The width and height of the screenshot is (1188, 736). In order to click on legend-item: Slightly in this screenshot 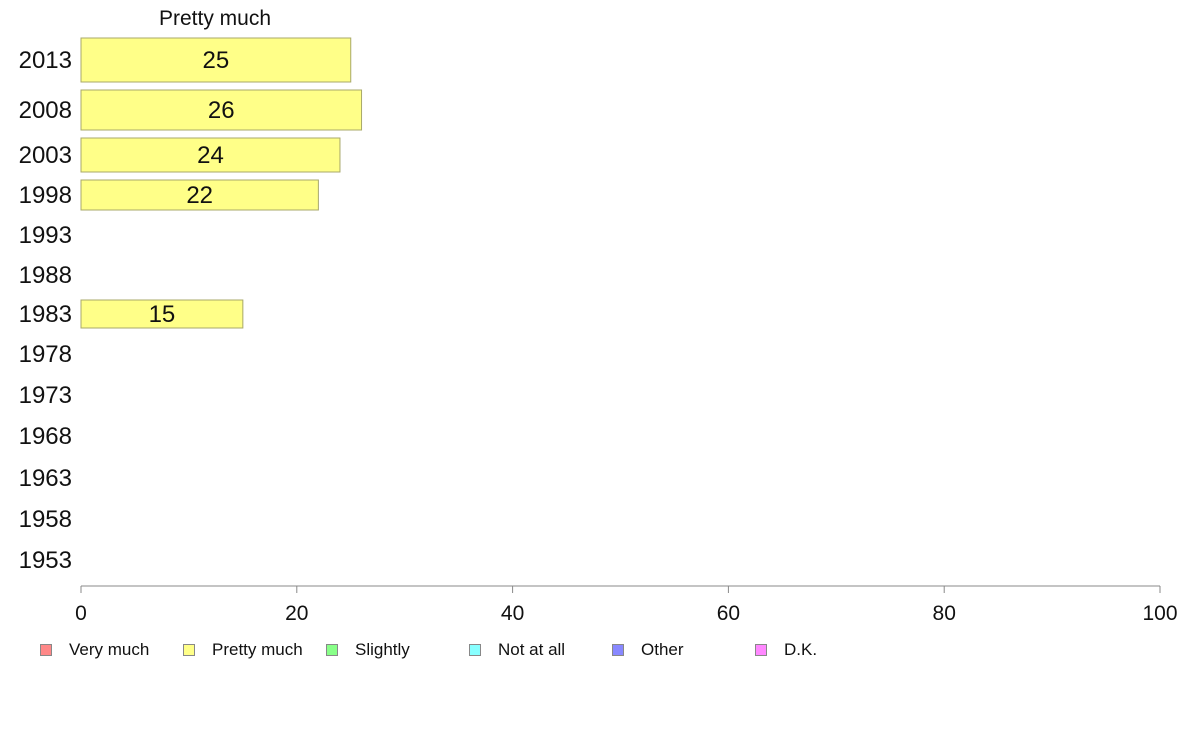, I will do `click(368, 650)`.